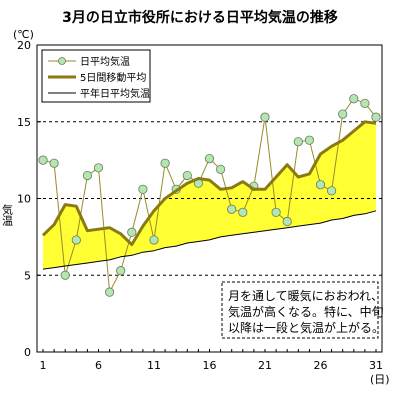  What do you see at coordinates (7, 214) in the screenshot?
I see `y-axis-label: 気温` at bounding box center [7, 214].